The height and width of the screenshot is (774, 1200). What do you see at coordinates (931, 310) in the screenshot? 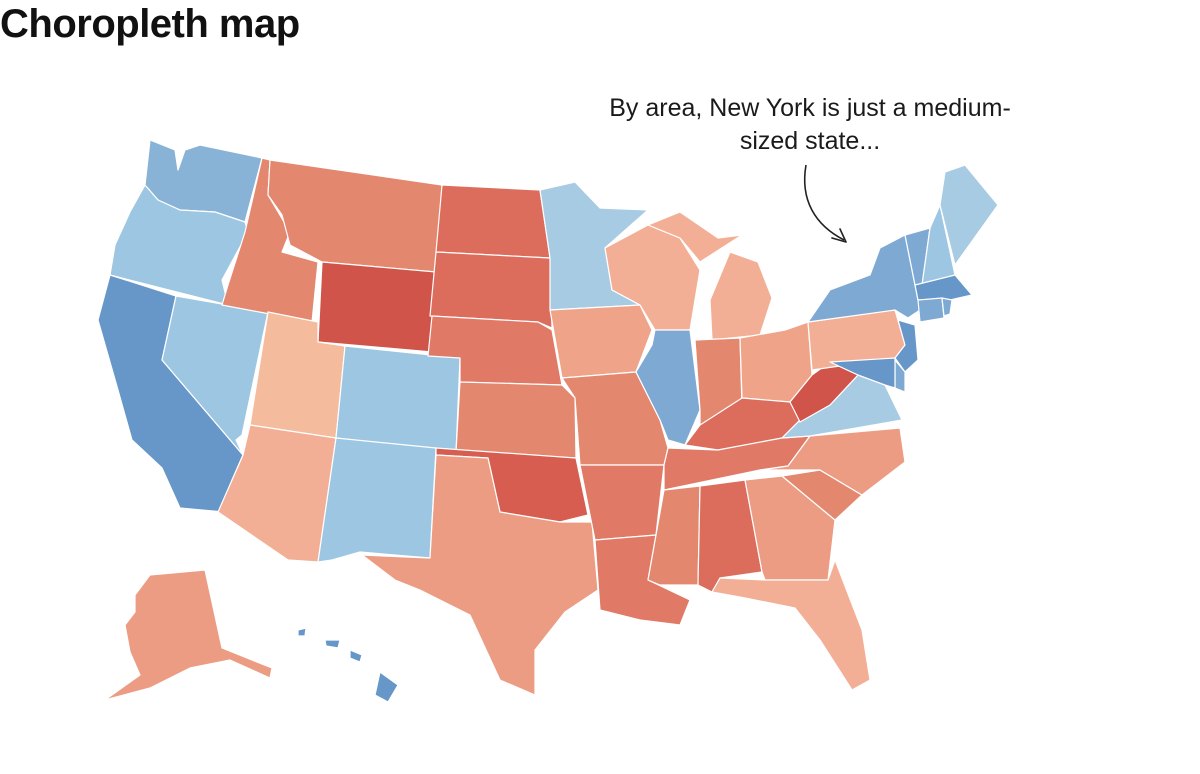
I see `state-connecticut` at bounding box center [931, 310].